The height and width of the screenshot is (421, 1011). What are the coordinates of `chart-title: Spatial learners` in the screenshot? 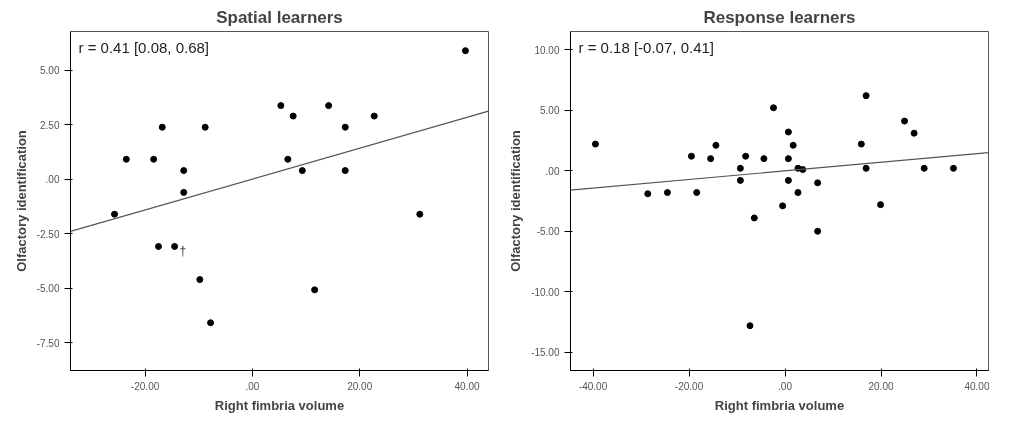 It's located at (279, 17).